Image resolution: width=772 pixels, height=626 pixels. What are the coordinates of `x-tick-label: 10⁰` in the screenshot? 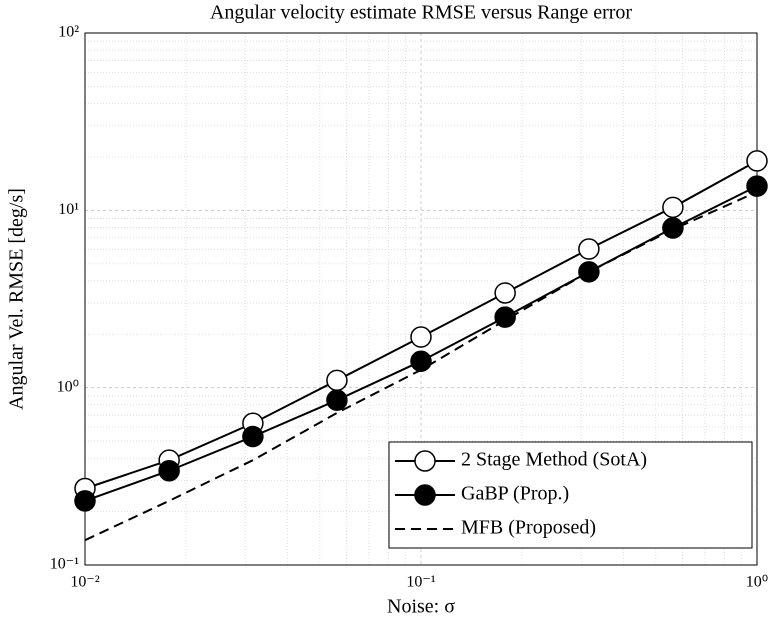 It's located at (757, 582).